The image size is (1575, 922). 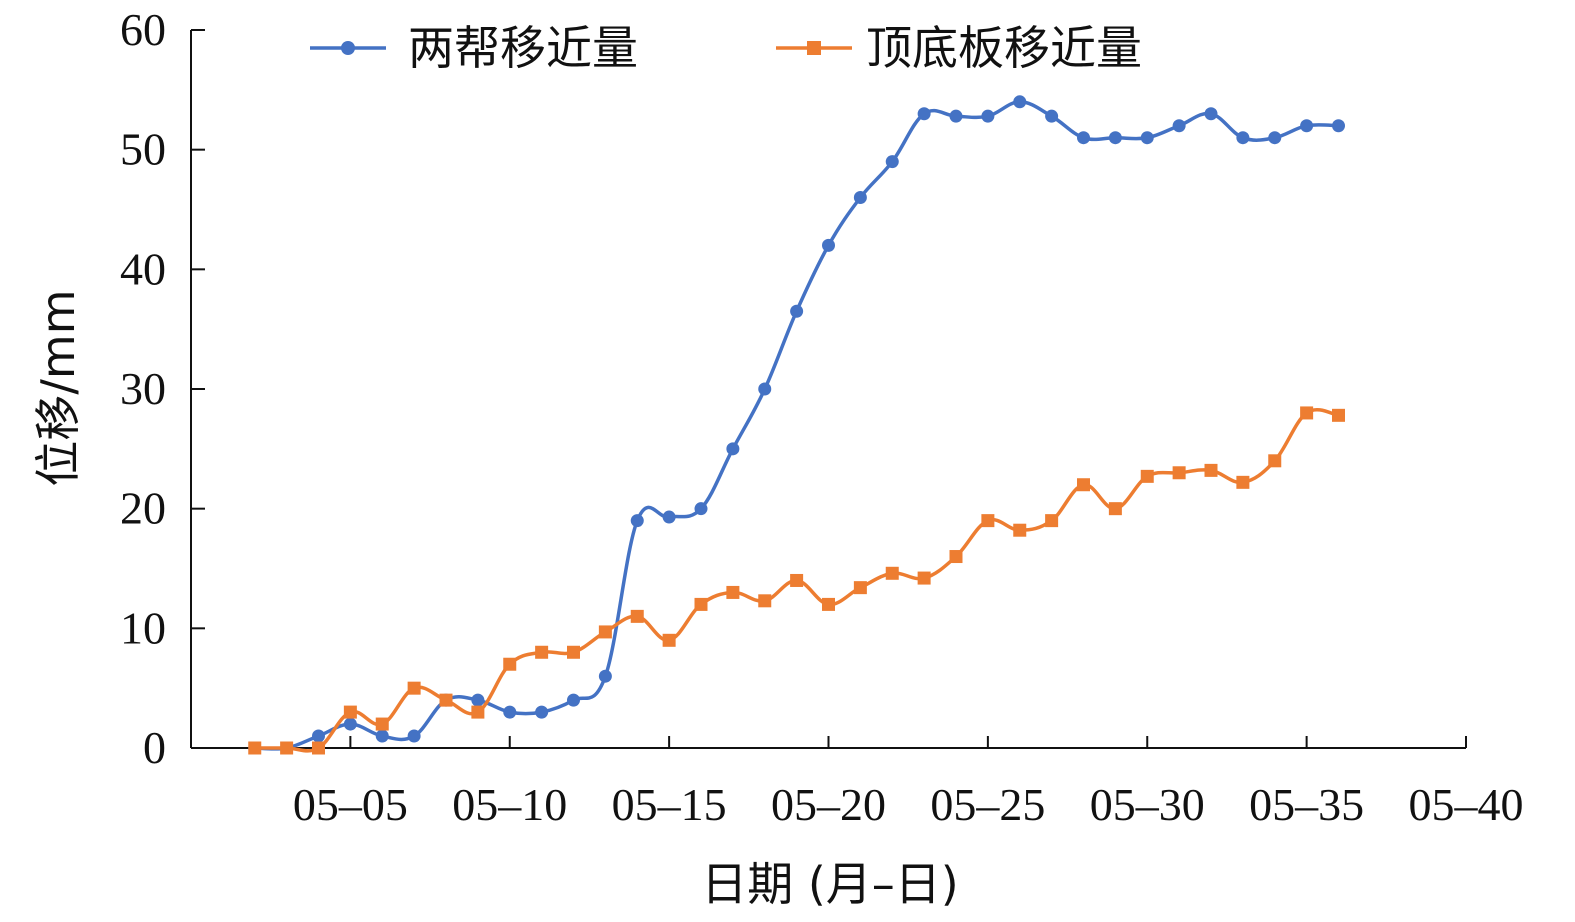 What do you see at coordinates (523, 48) in the screenshot?
I see `legend-label: 两帮移近量` at bounding box center [523, 48].